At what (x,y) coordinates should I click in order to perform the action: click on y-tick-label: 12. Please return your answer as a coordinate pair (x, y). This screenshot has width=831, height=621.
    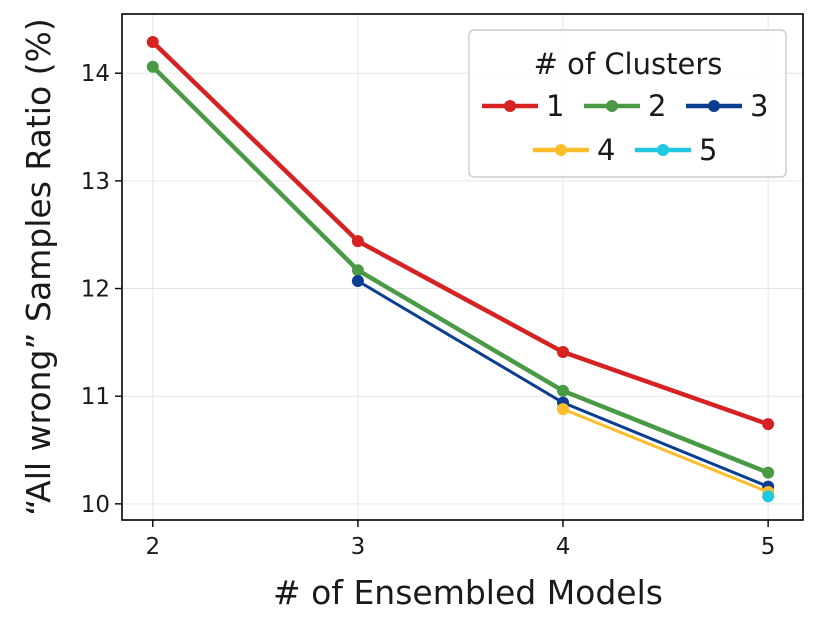
    Looking at the image, I should click on (95, 290).